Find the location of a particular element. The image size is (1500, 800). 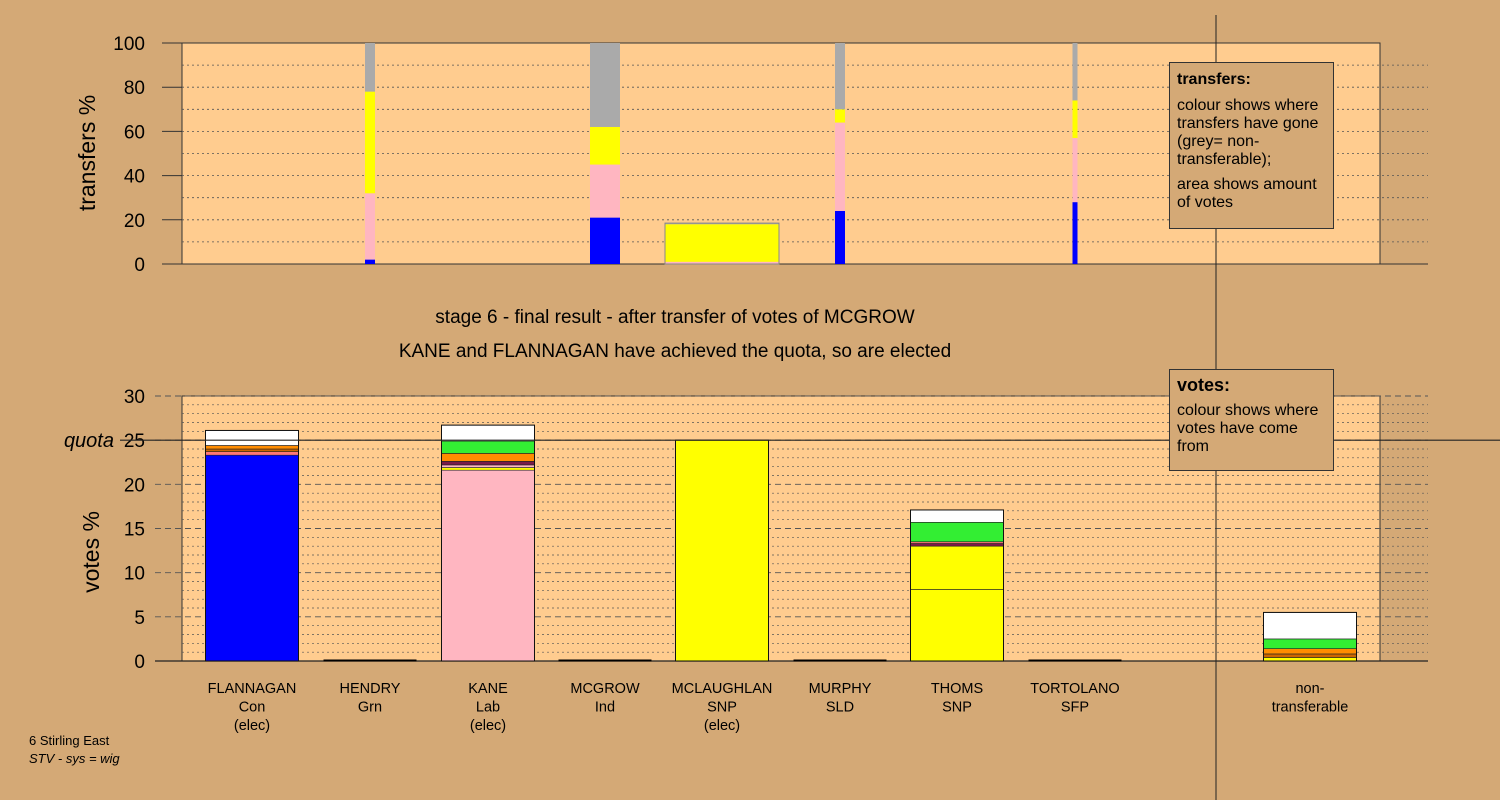

candidate-label: MURPHY is located at coordinates (840, 689).